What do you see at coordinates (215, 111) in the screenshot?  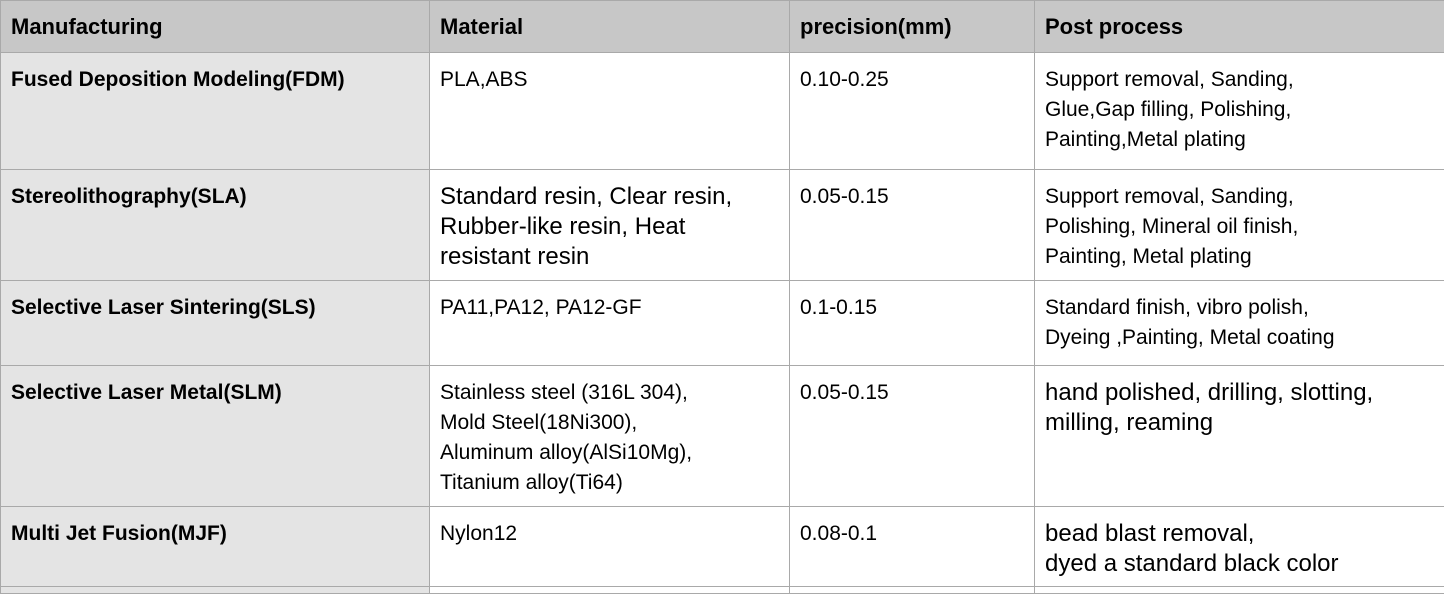 I see `row-manufacturing-cell: Fused Deposition Modeling(FDM)` at bounding box center [215, 111].